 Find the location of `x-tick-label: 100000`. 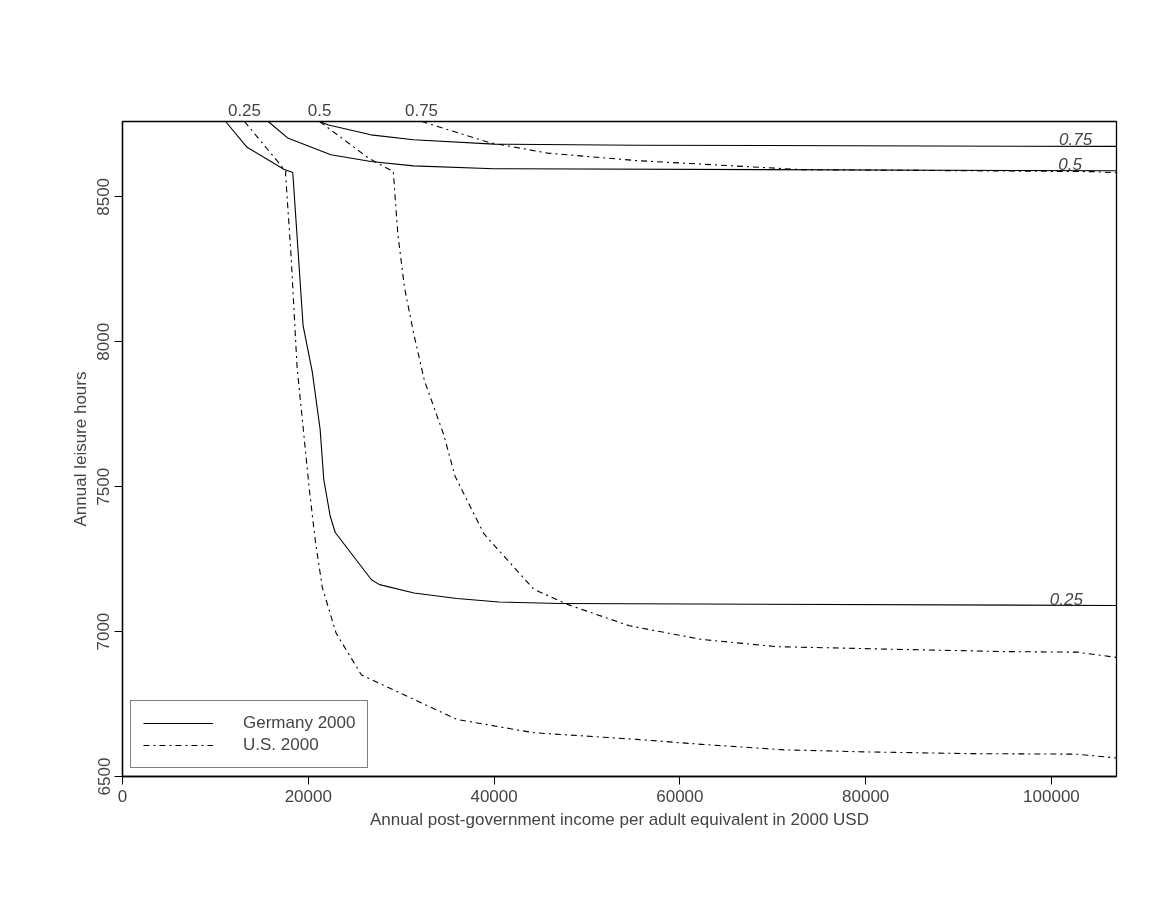

x-tick-label: 100000 is located at coordinates (1051, 796).